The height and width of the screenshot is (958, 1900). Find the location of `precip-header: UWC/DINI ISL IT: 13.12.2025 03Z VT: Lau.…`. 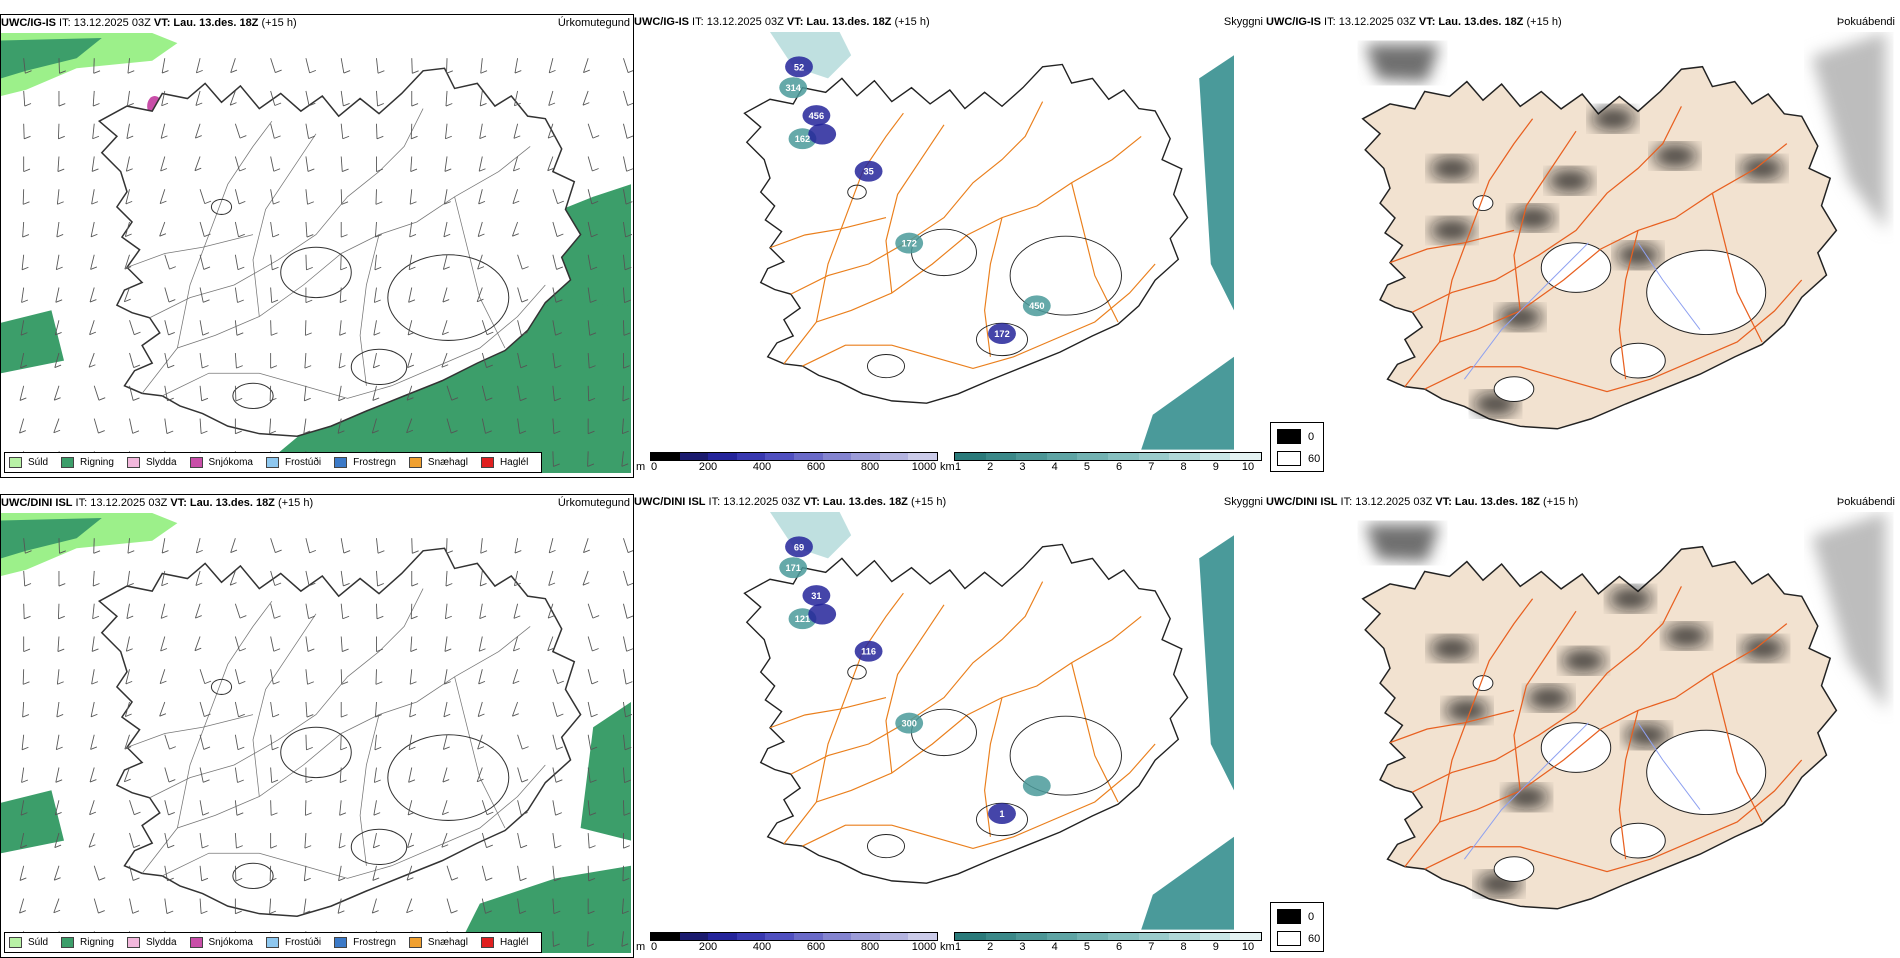

precip-header: UWC/DINI ISL IT: 13.12.2025 03Z VT: Lau.… is located at coordinates (317, 503).